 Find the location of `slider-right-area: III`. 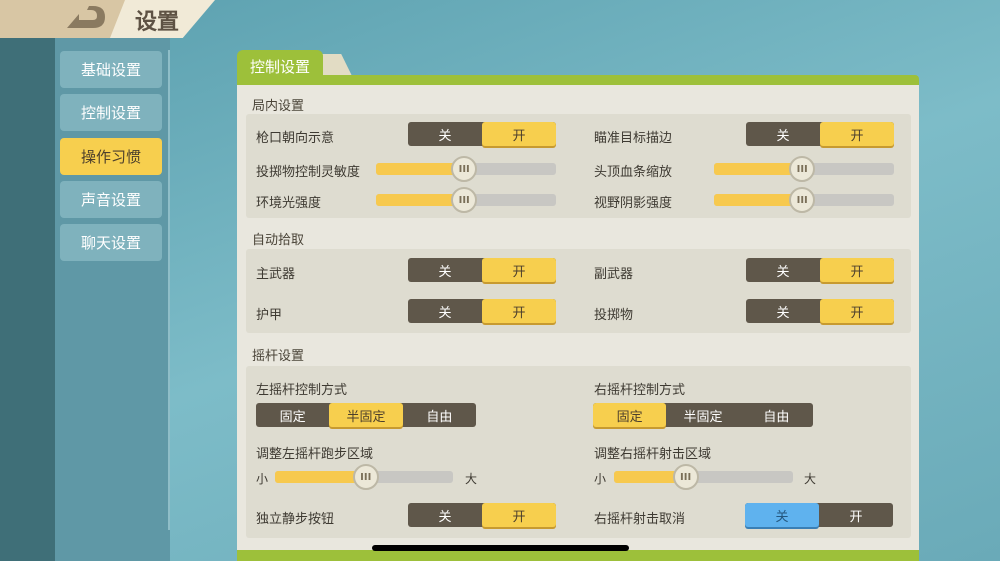

slider-right-area: III is located at coordinates (703, 477).